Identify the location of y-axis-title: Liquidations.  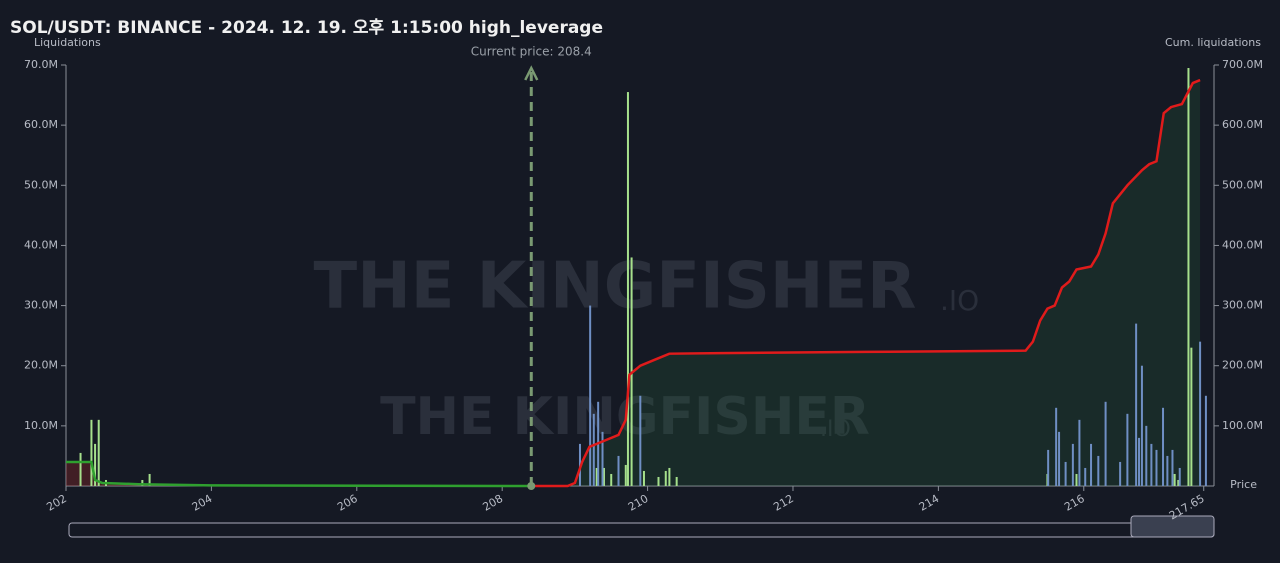
(67, 42).